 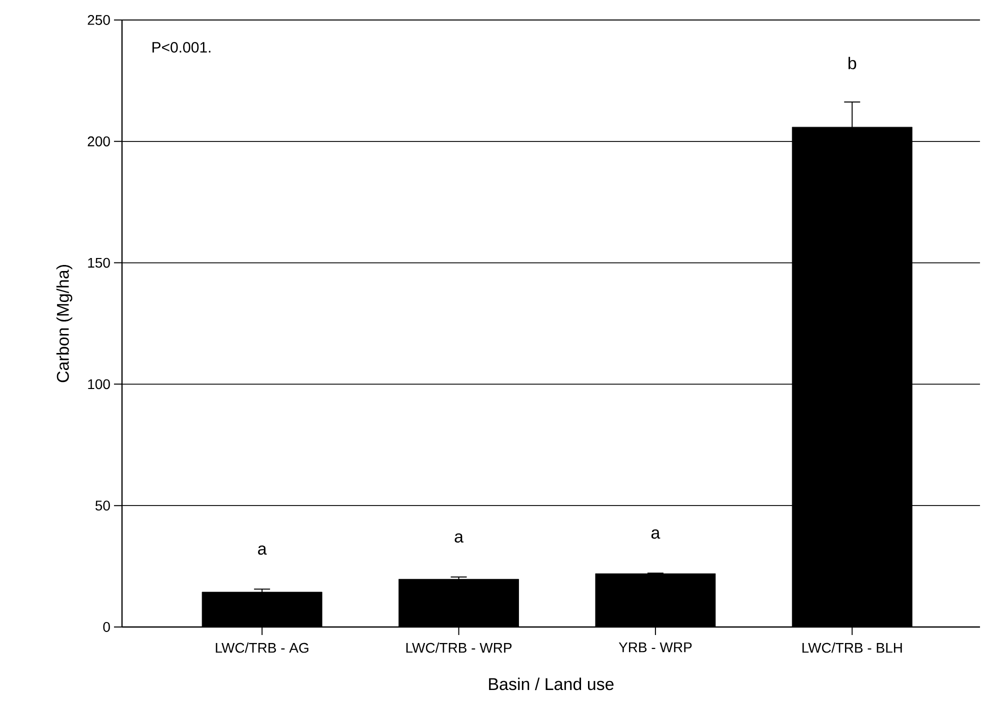 What do you see at coordinates (655, 647) in the screenshot?
I see `x-tick-label: YRB - WRP` at bounding box center [655, 647].